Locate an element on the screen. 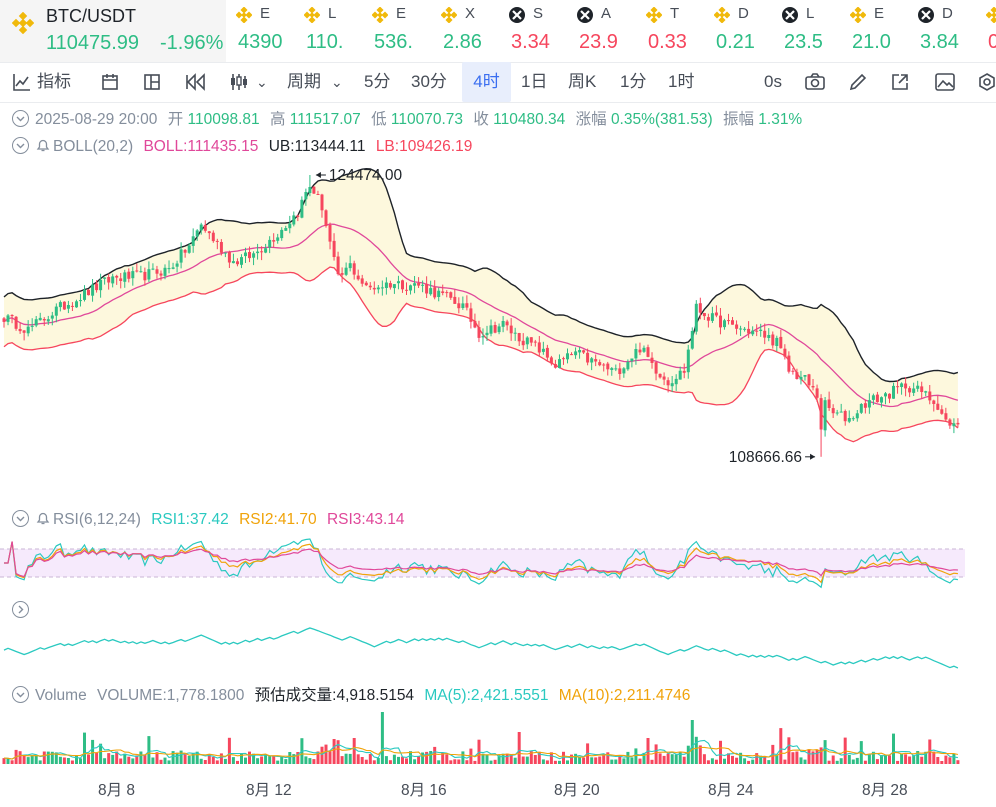  ticker-item: 0.0 is located at coordinates (986, 31).